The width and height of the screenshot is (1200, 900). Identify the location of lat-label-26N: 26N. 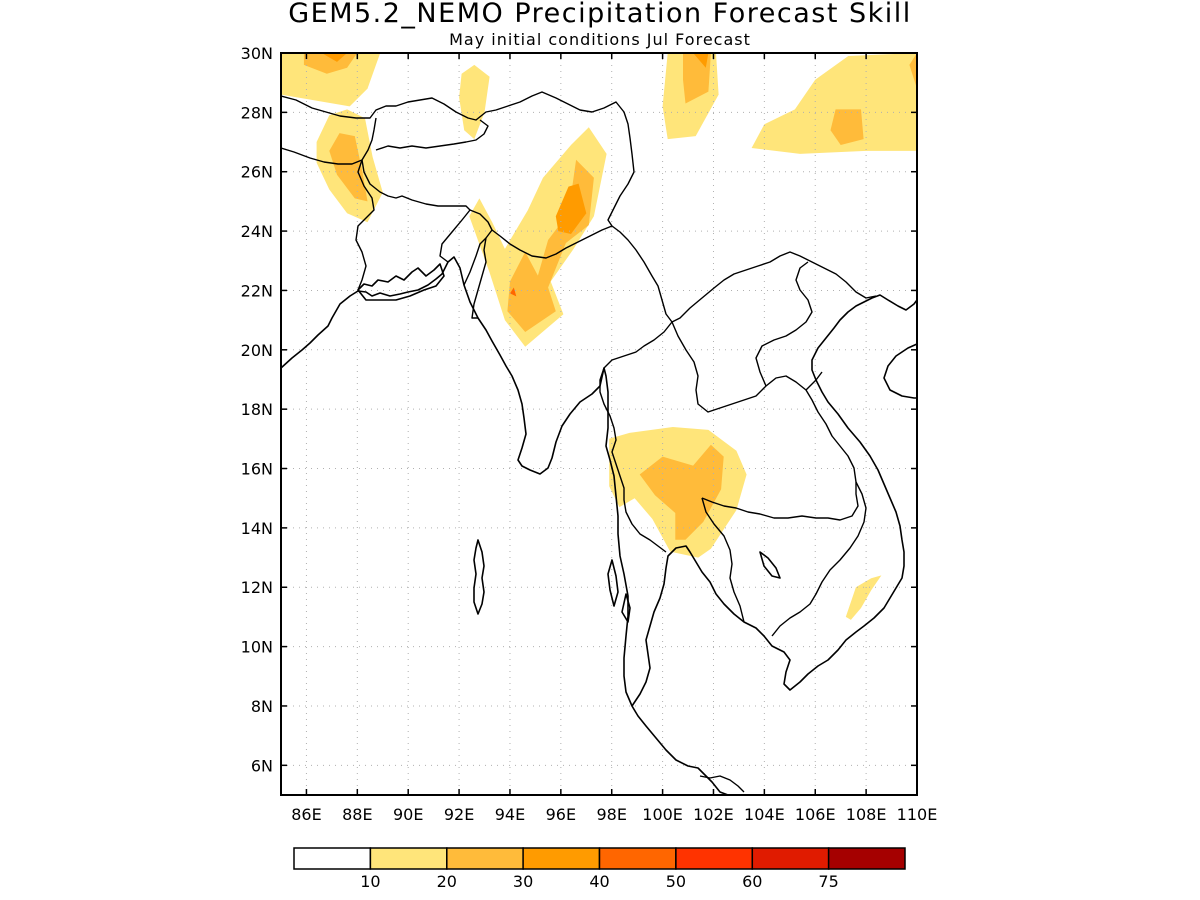
(257, 172).